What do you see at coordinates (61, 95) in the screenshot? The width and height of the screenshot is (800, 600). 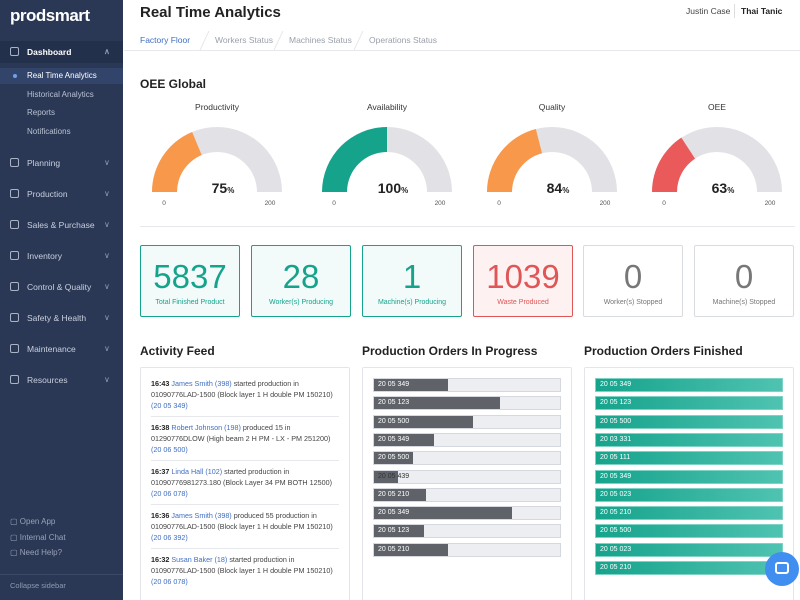 I see `submenu-item: Historical Analytics` at bounding box center [61, 95].